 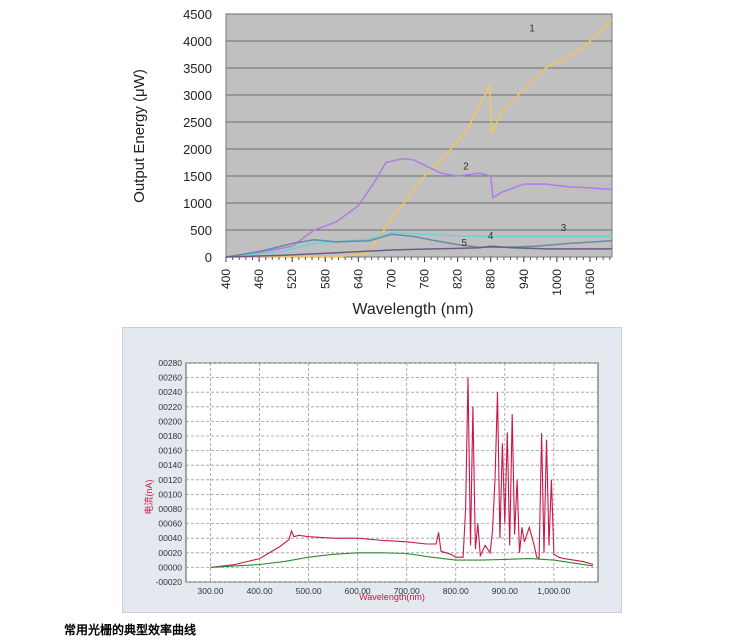 I want to click on chart1-y-tick-label: 3500, so click(x=197, y=68).